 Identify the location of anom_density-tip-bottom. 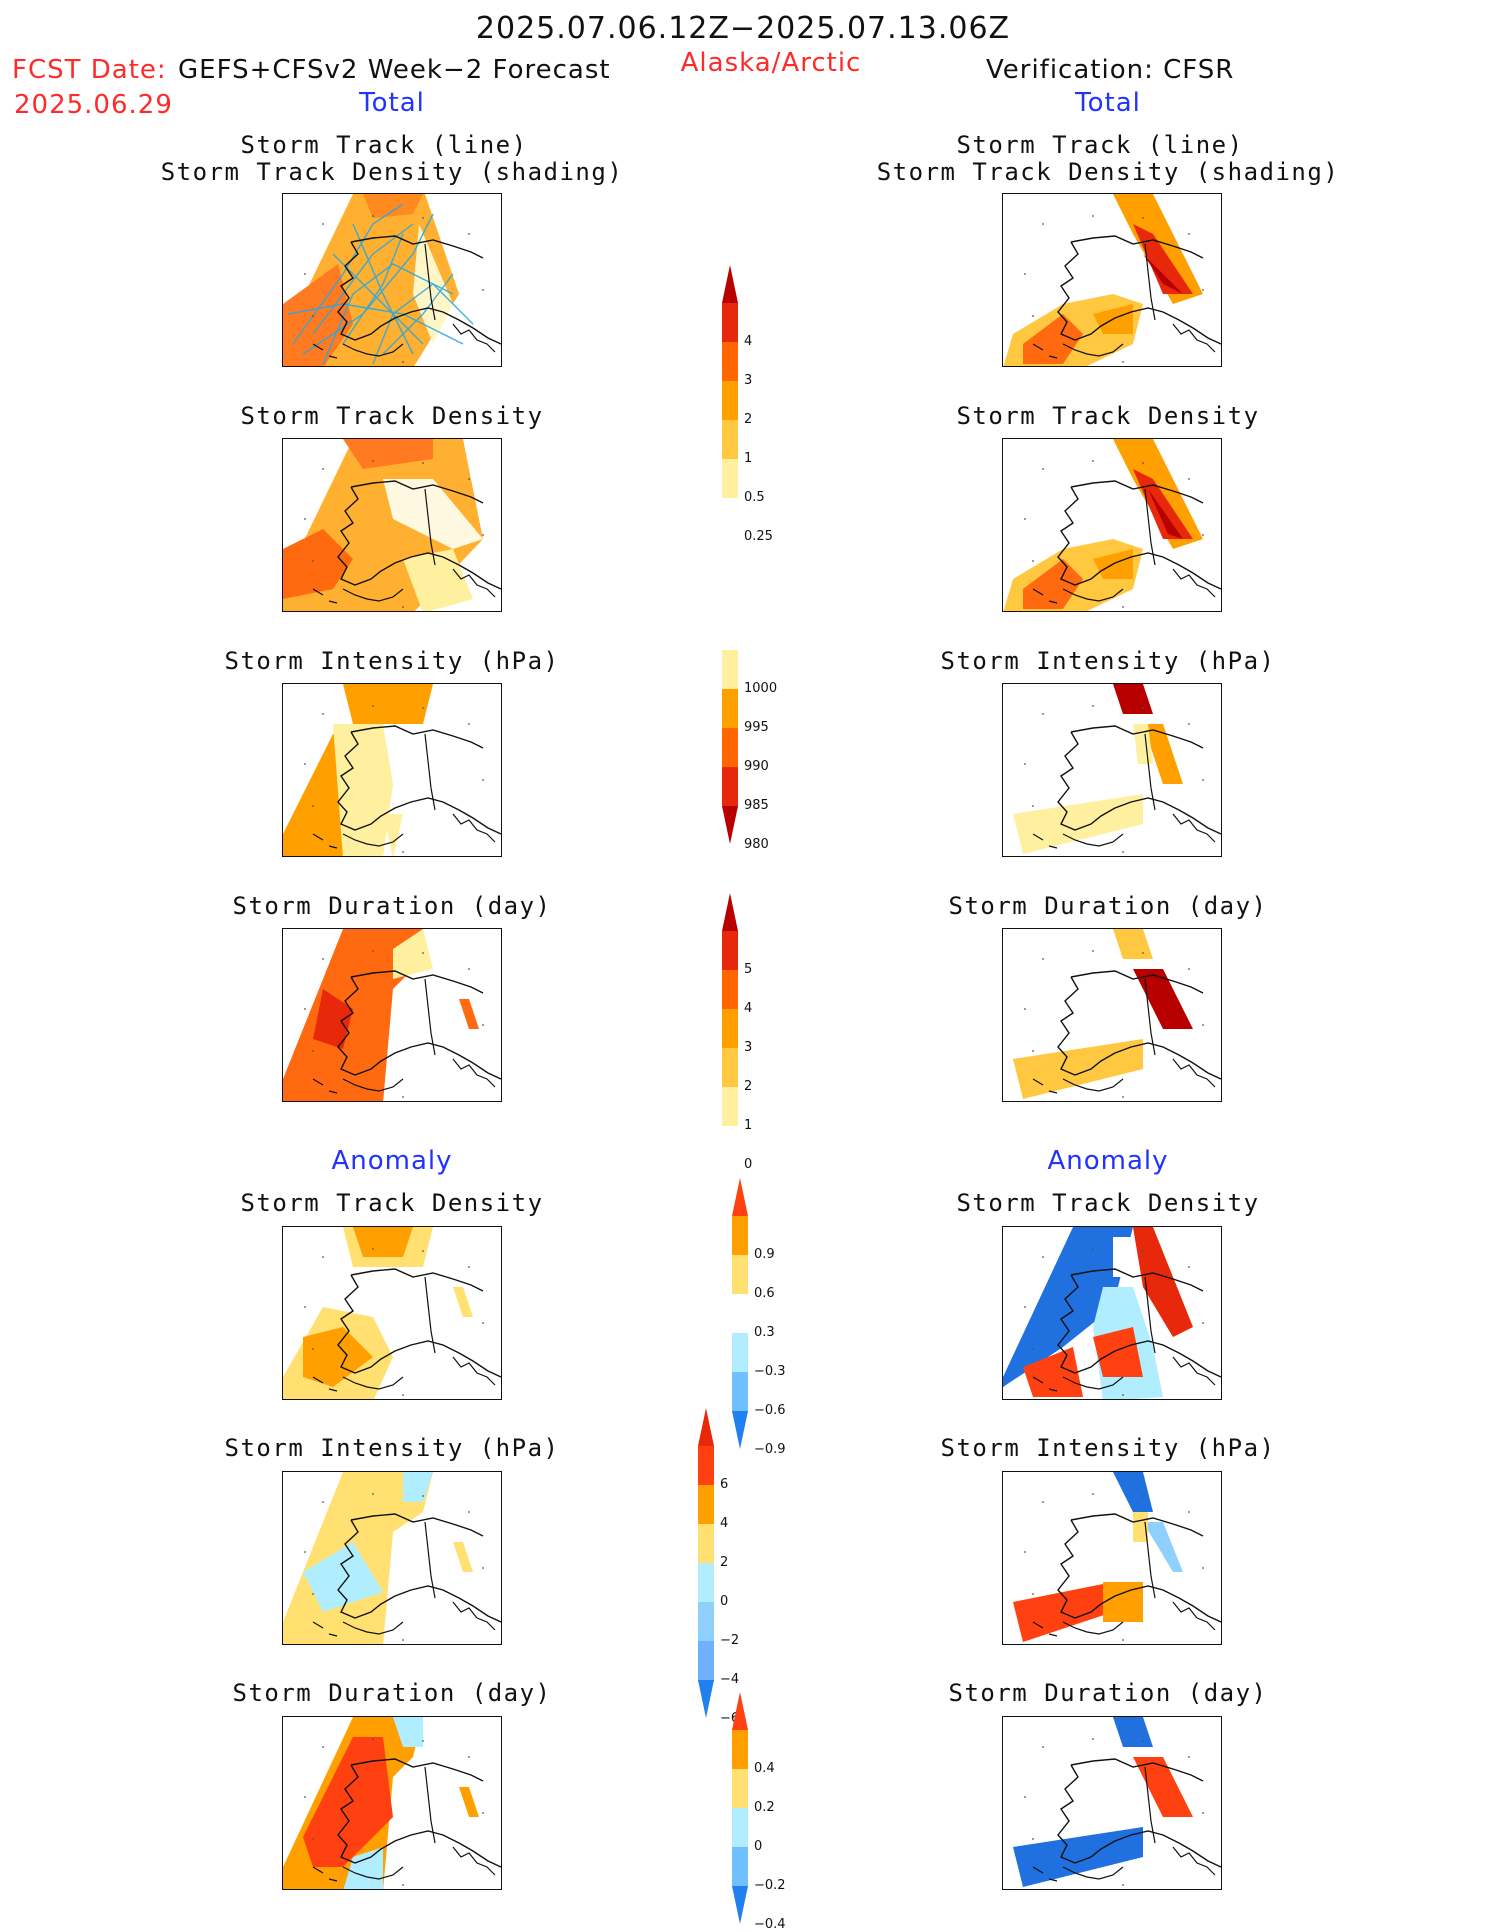
(740, 1430).